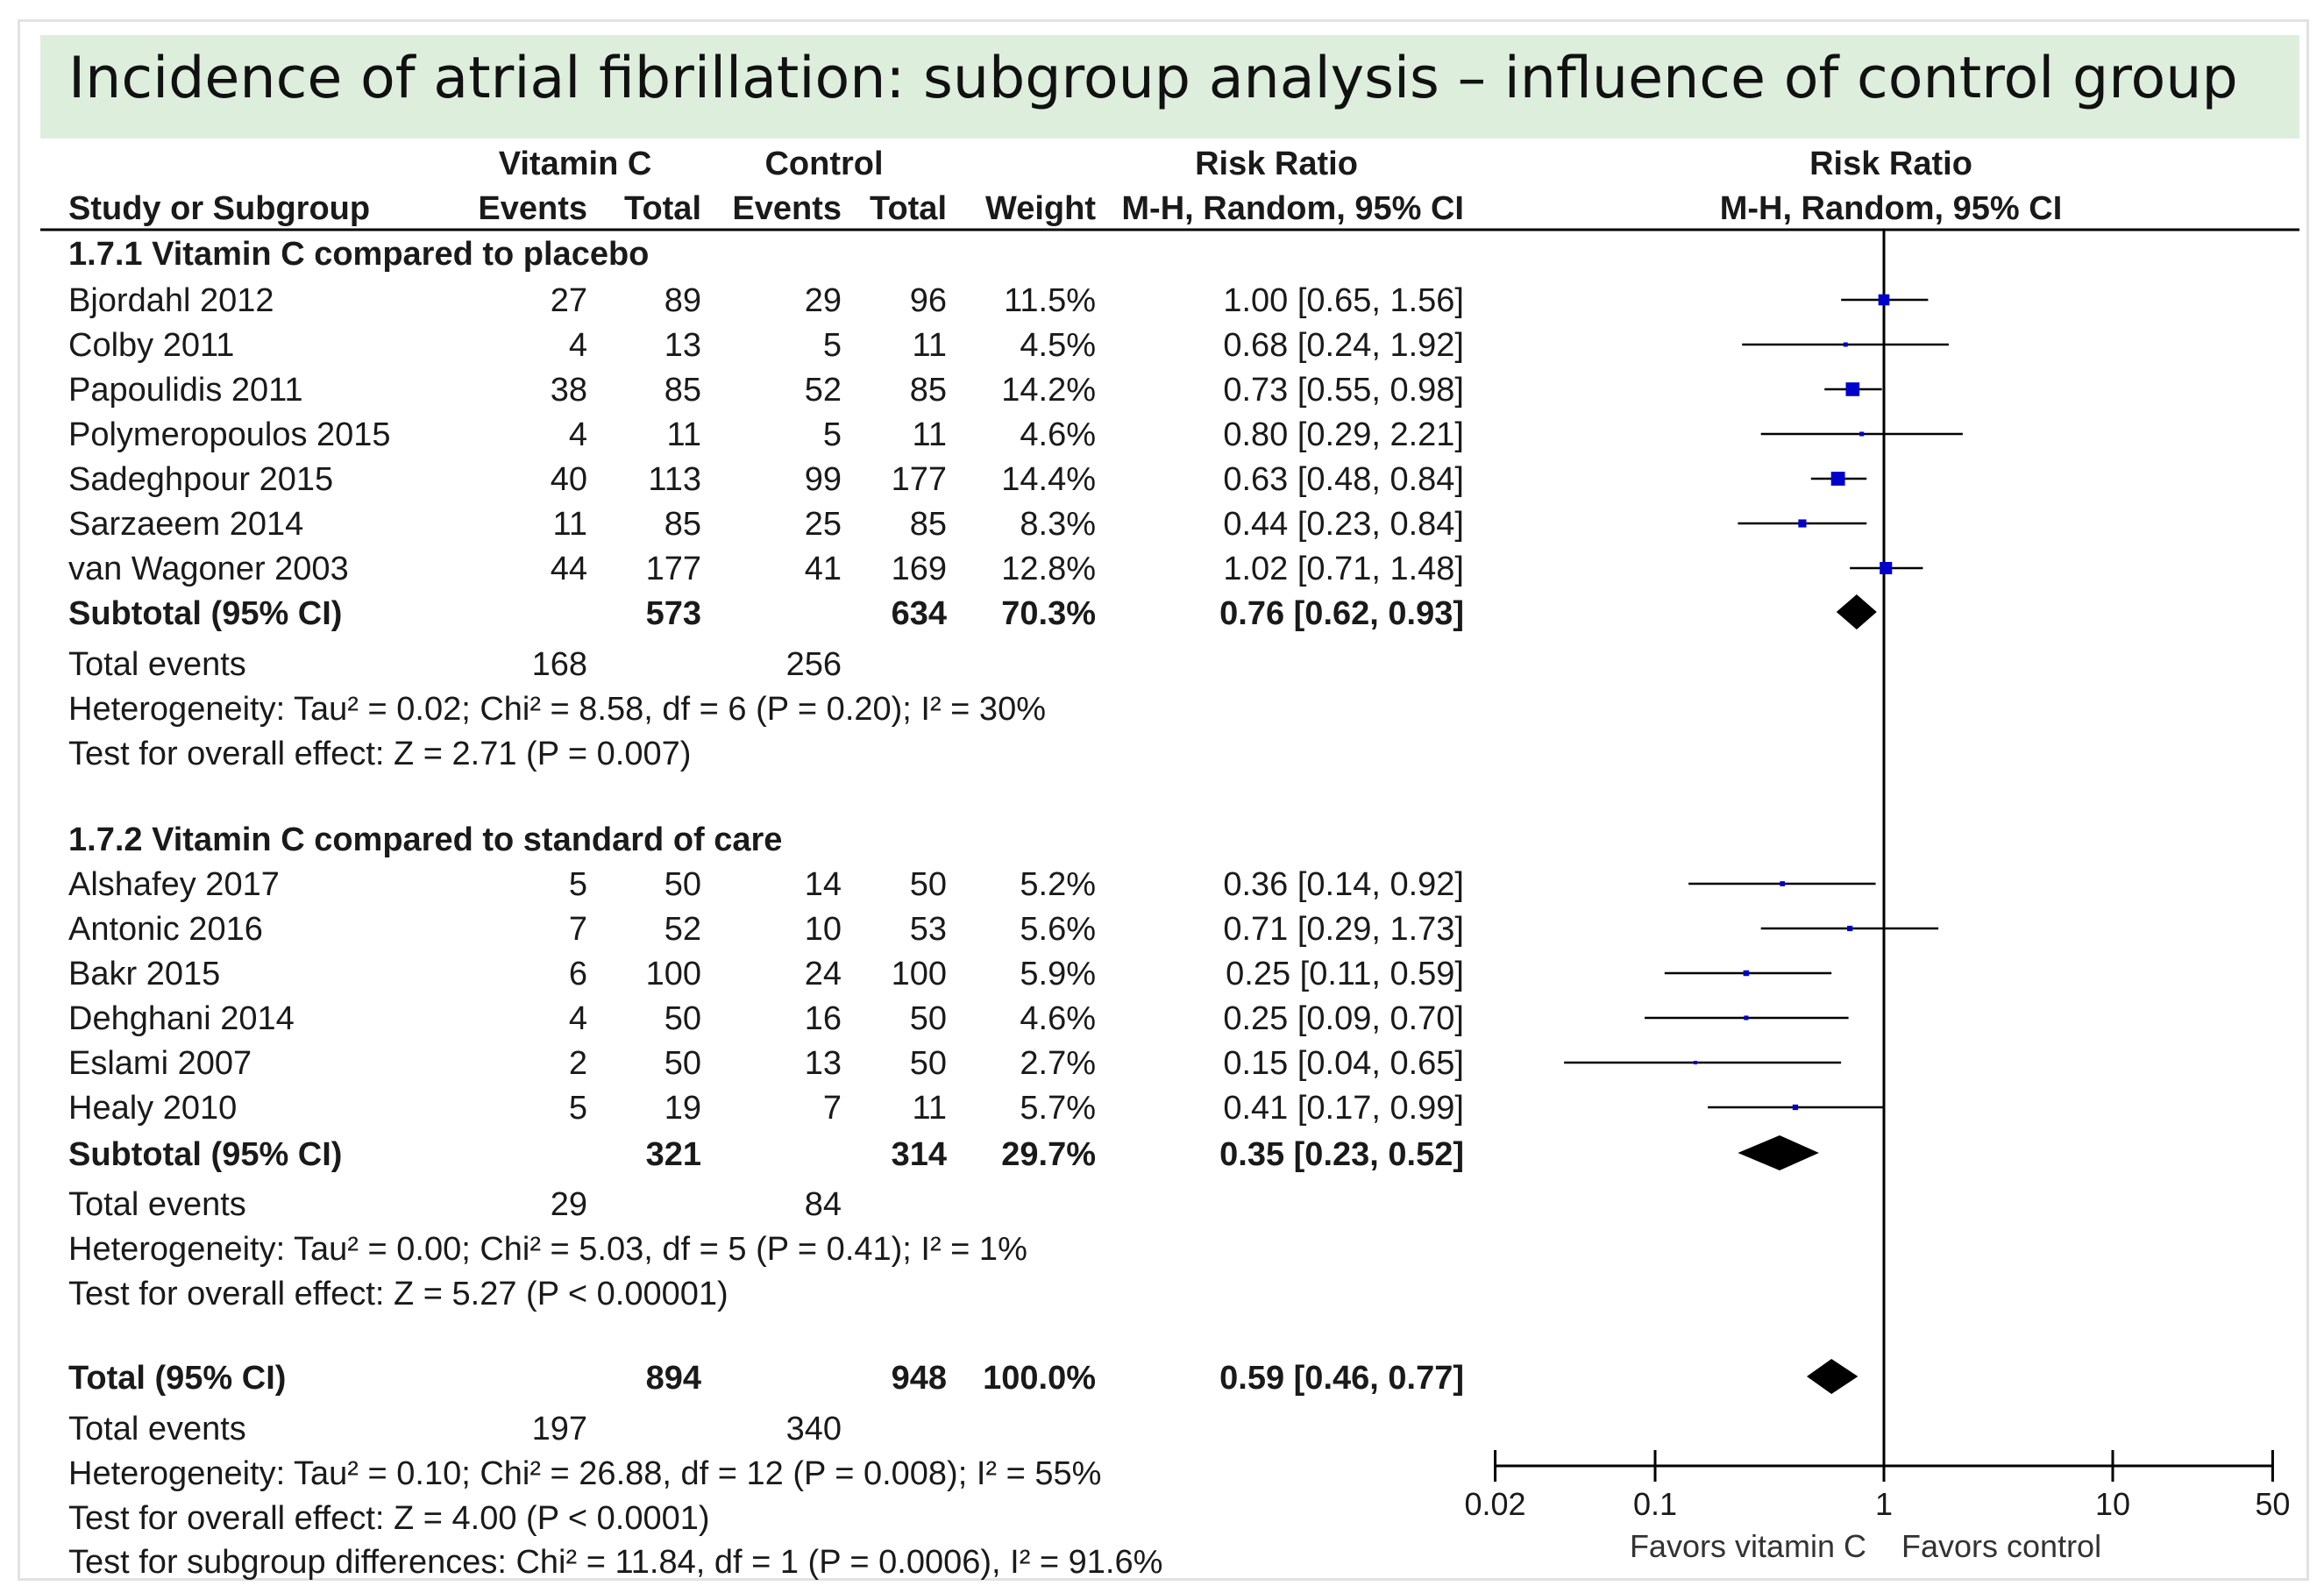  Describe the element at coordinates (1655, 1504) in the screenshot. I see `x-tick-label: 0.1` at that location.